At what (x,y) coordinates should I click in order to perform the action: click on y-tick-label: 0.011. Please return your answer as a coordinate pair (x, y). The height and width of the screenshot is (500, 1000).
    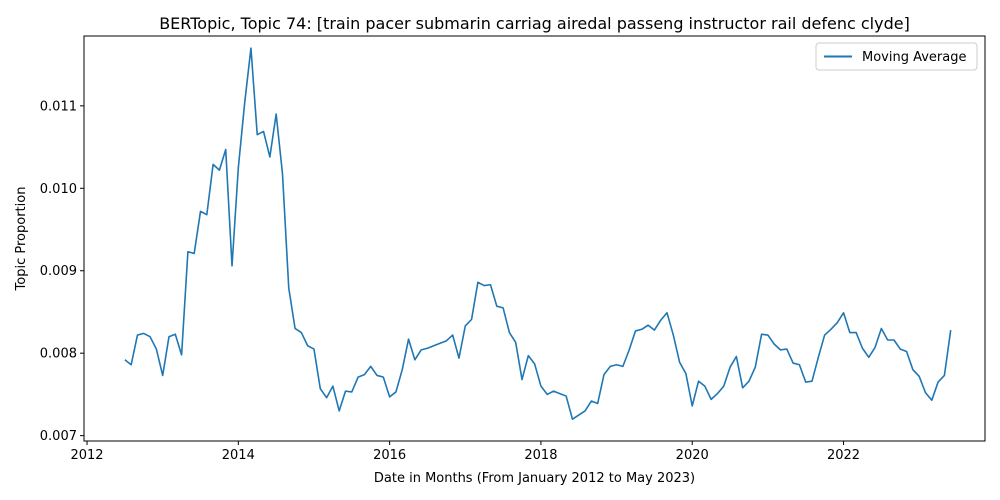
    Looking at the image, I should click on (58, 106).